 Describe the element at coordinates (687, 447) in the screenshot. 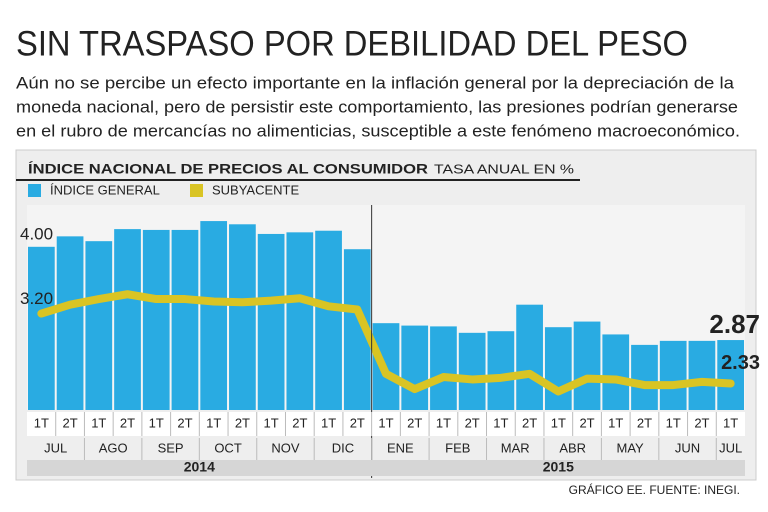

I see `month-label: JUN` at that location.